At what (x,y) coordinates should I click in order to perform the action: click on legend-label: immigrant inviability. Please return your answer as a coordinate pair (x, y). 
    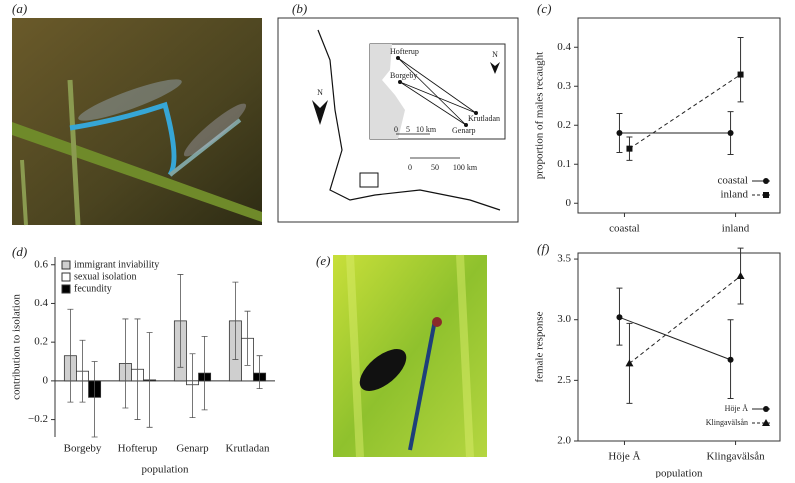
    Looking at the image, I should click on (116, 264).